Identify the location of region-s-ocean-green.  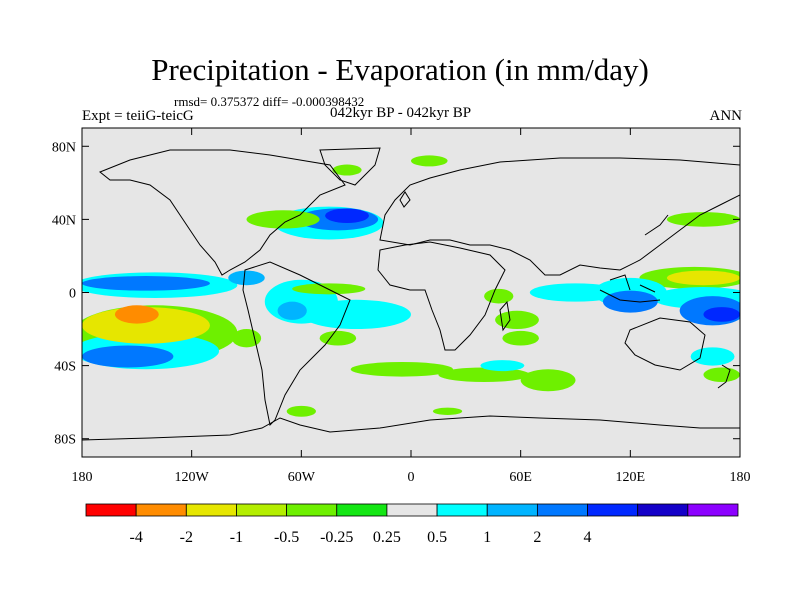
(447, 411).